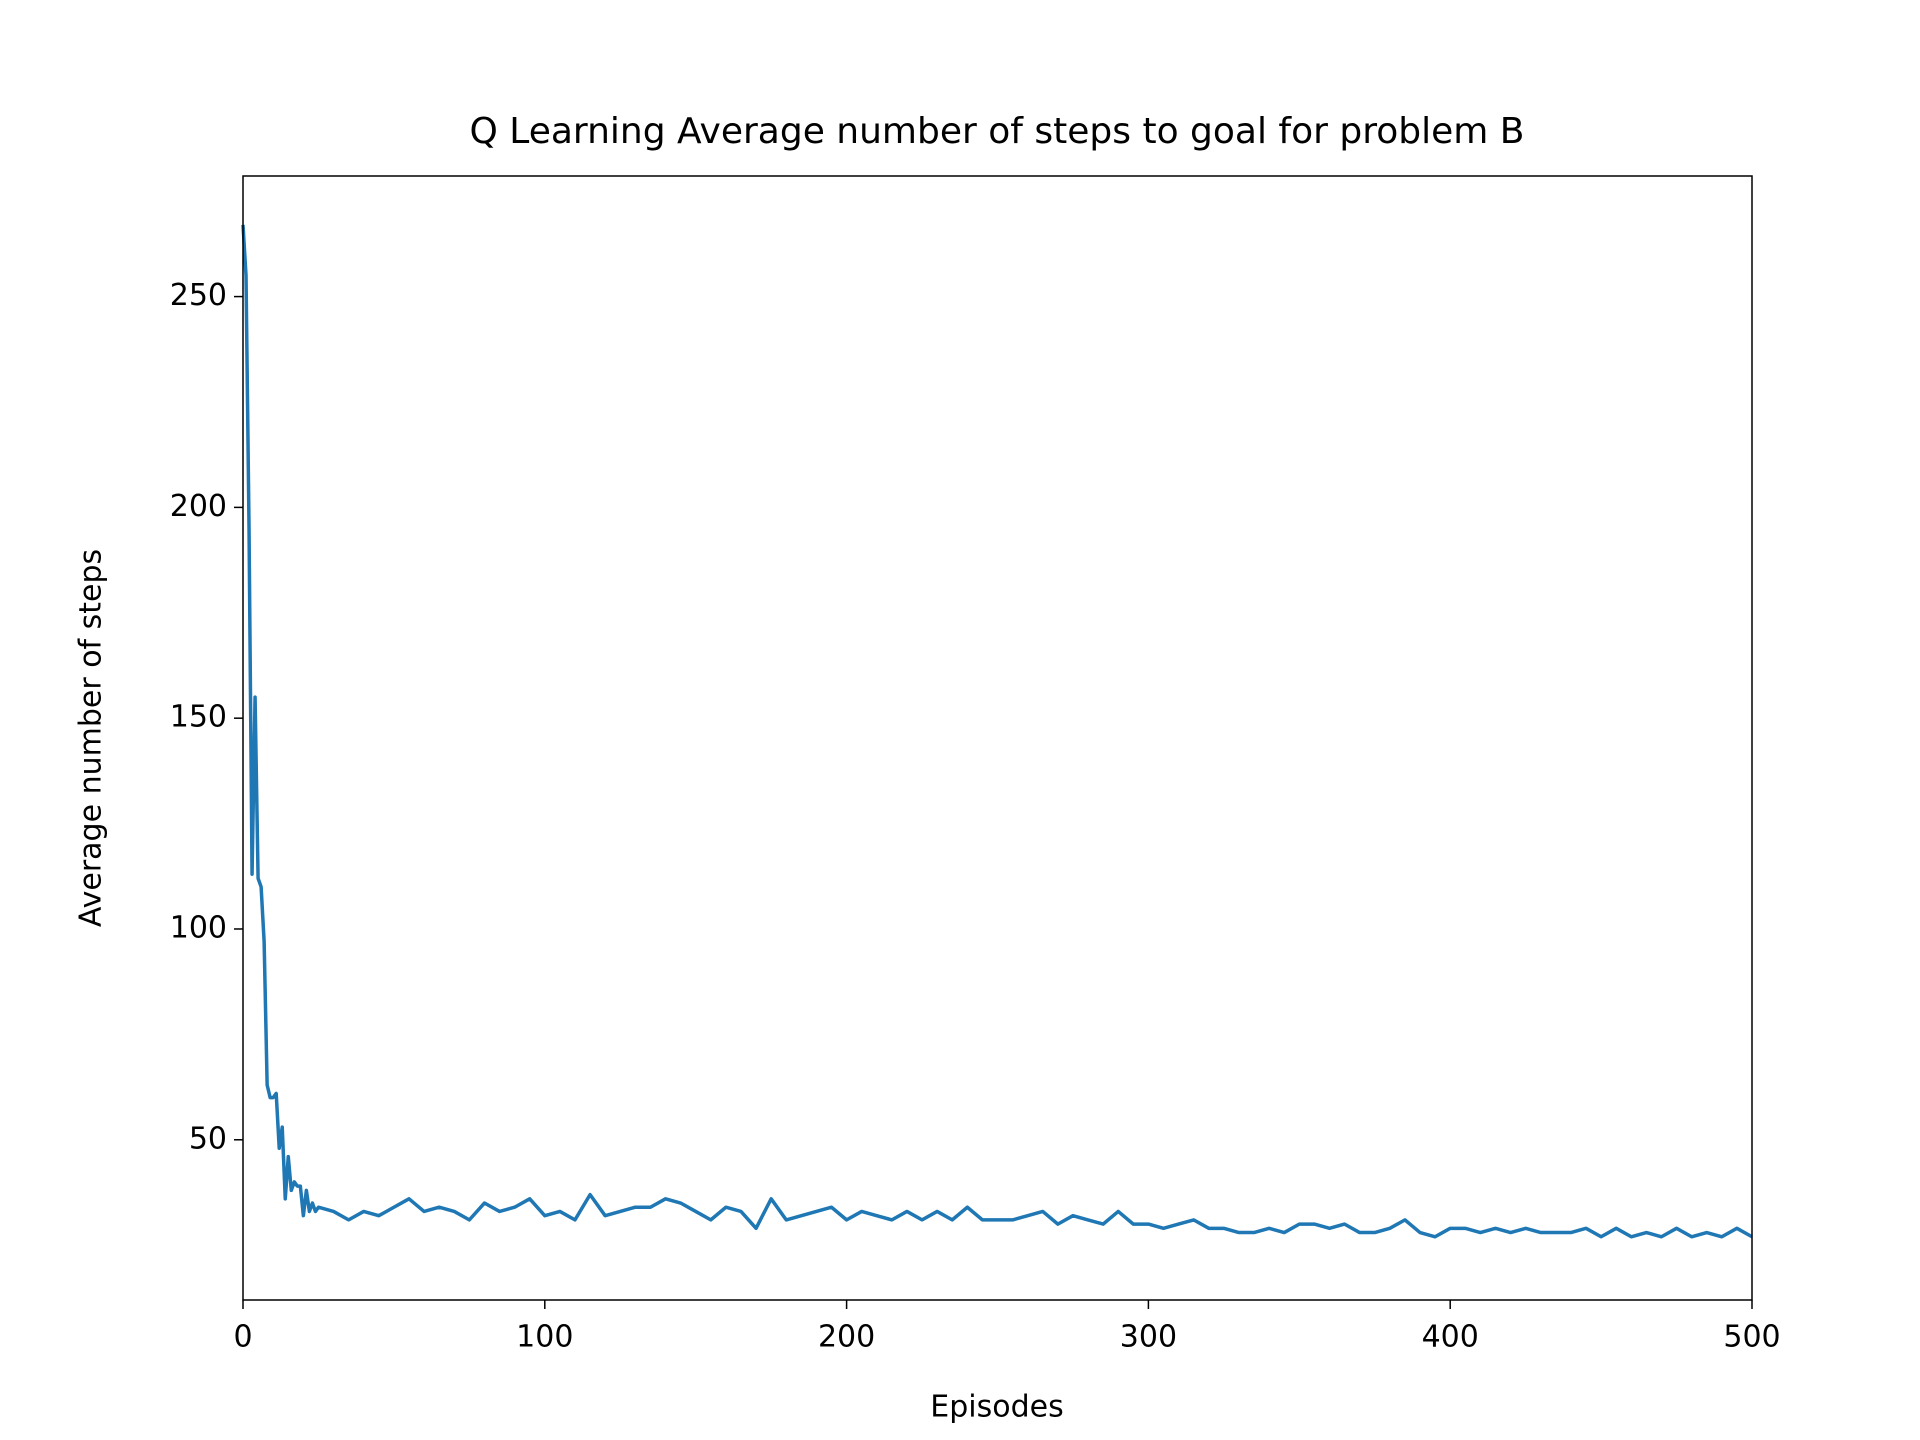  Describe the element at coordinates (1450, 1337) in the screenshot. I see `x-tick-label: 400` at that location.